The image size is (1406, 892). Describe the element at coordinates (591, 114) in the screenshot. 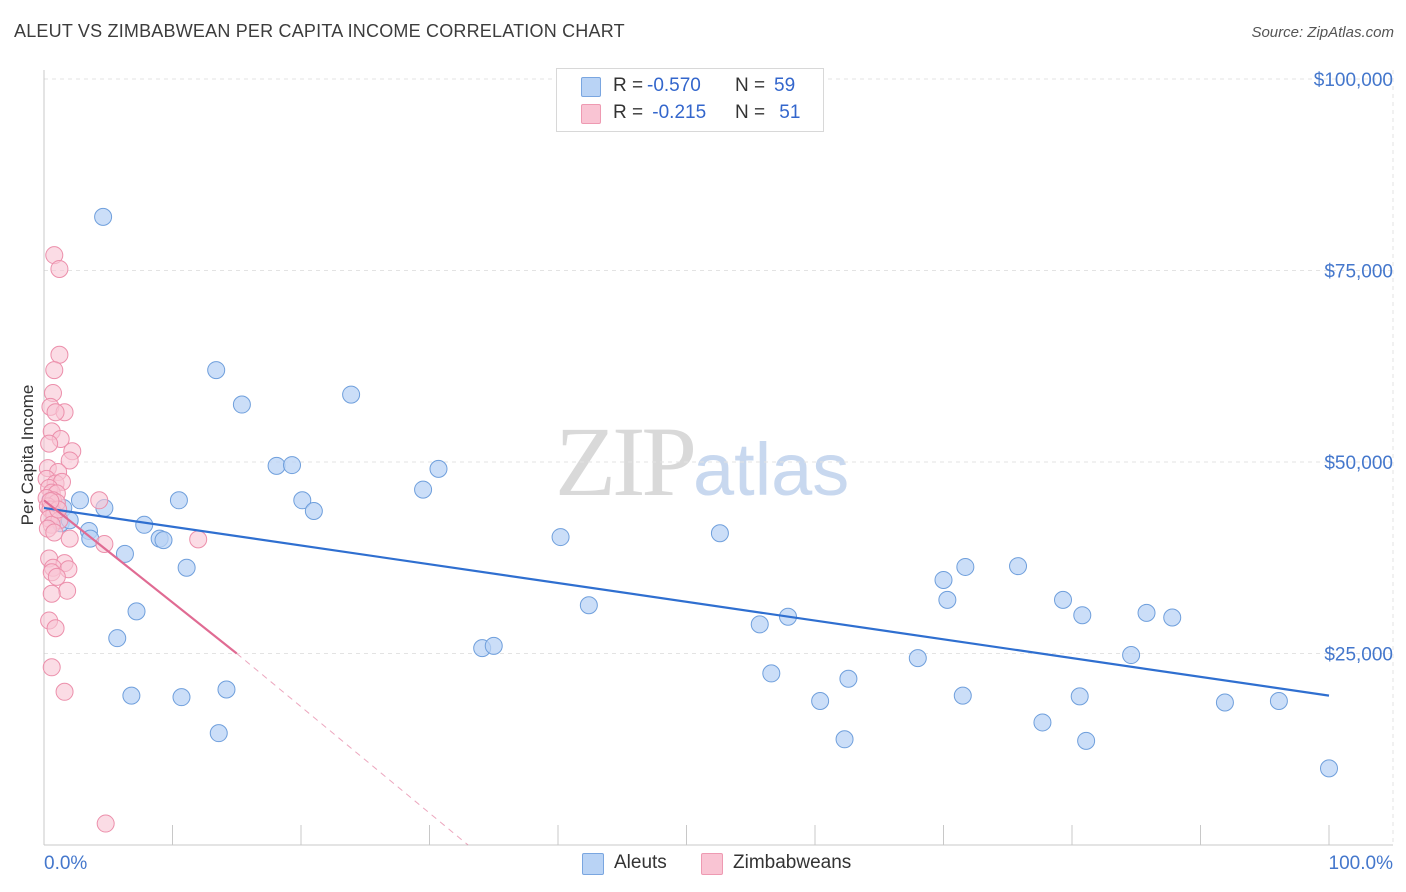

I see `legend-swatch-zimbabweans` at that location.